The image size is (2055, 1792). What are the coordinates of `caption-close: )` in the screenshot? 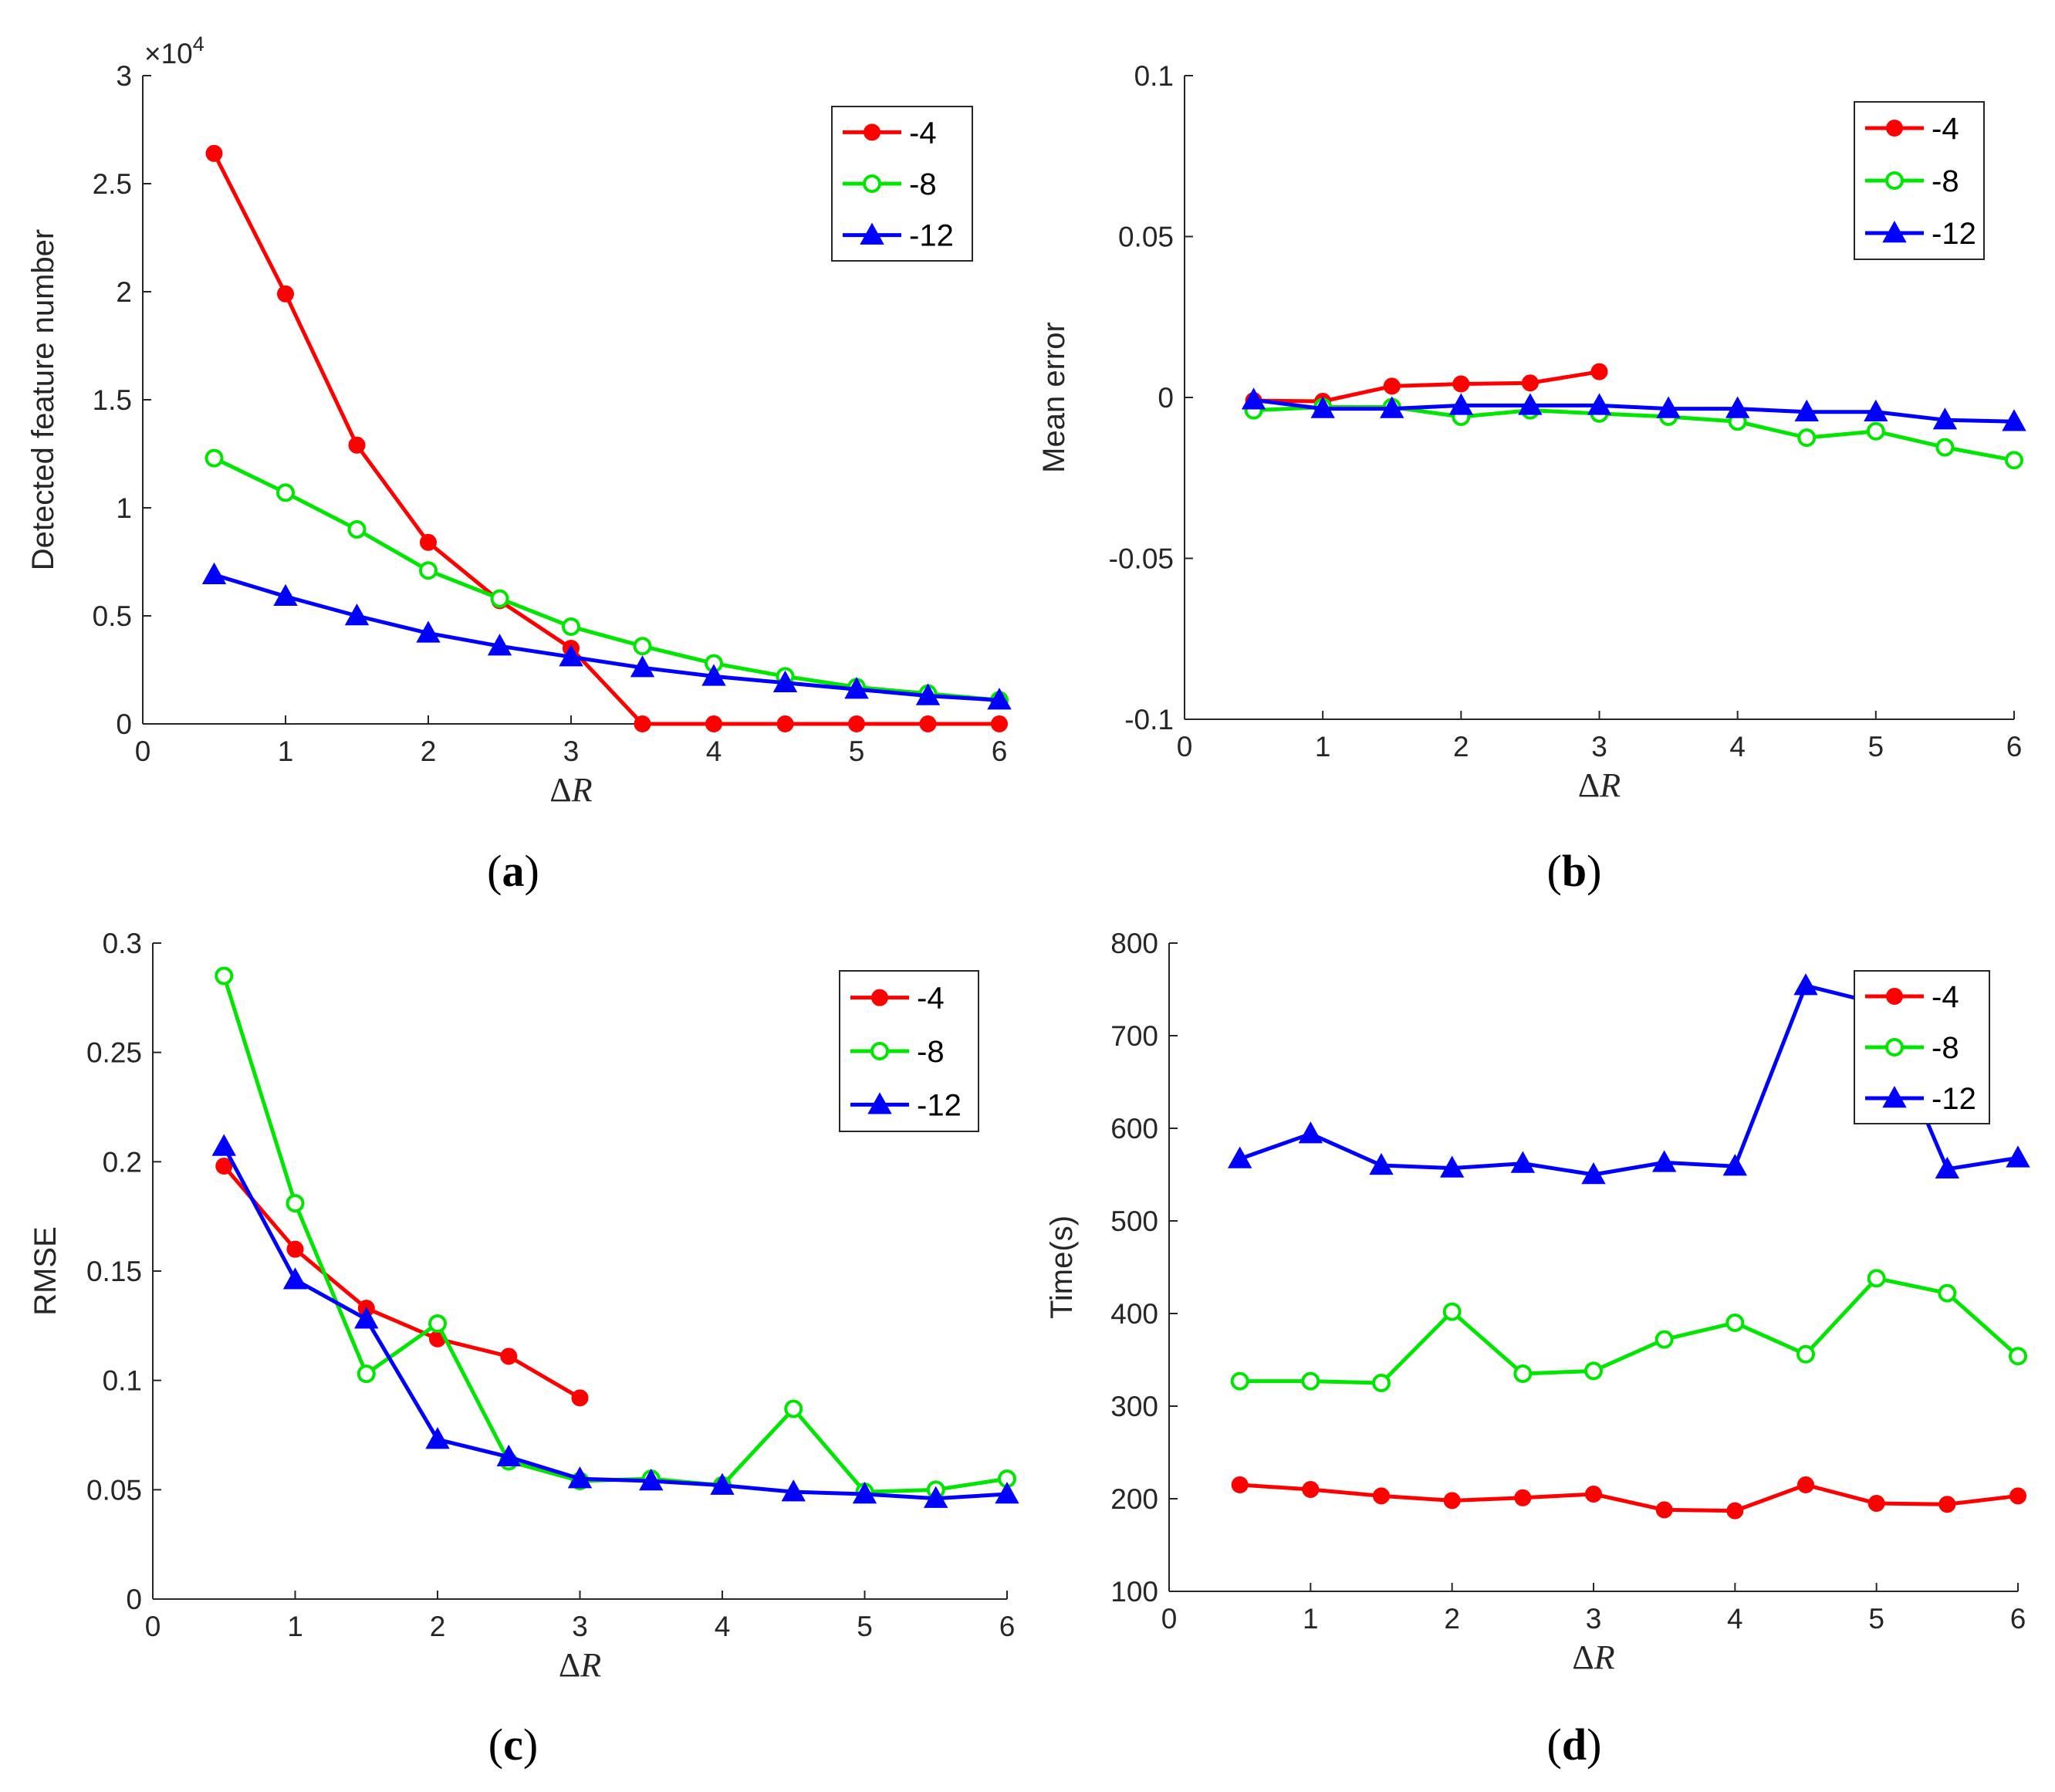 It's located at (1594, 871).